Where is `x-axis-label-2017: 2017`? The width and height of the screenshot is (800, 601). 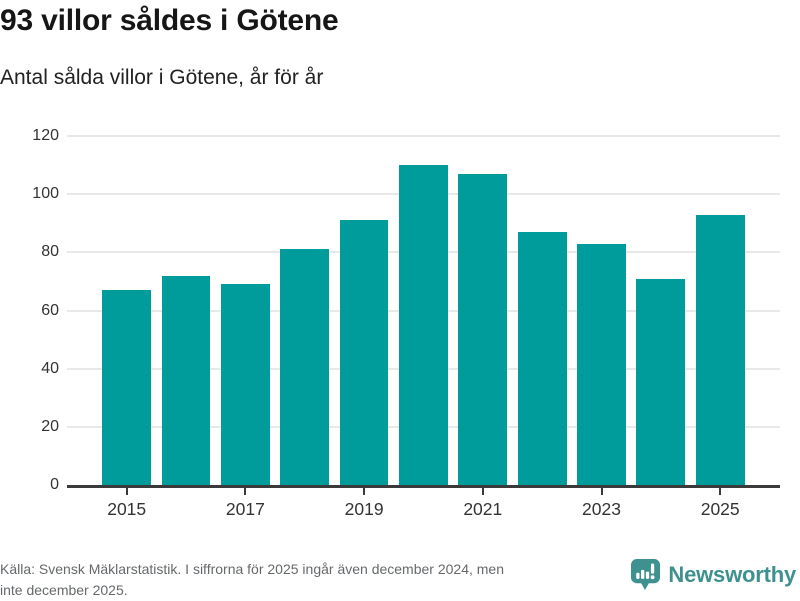 x-axis-label-2017: 2017 is located at coordinates (245, 509).